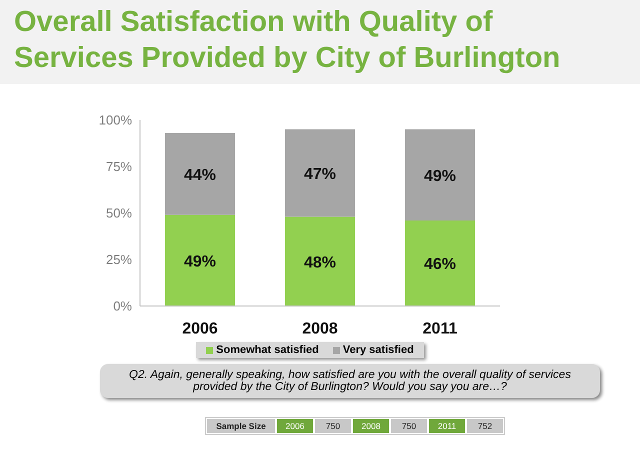 The height and width of the screenshot is (456, 640). Describe the element at coordinates (119, 260) in the screenshot. I see `y-tick-label: 25%` at that location.